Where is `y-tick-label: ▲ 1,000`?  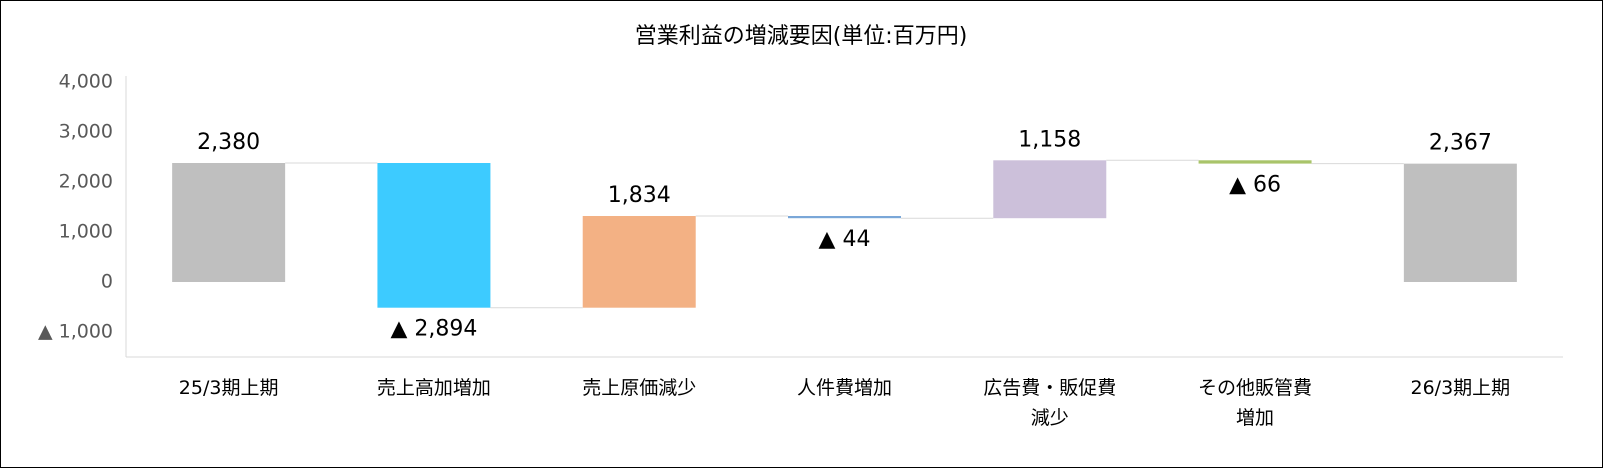 y-tick-label: ▲ 1,000 is located at coordinates (75, 332).